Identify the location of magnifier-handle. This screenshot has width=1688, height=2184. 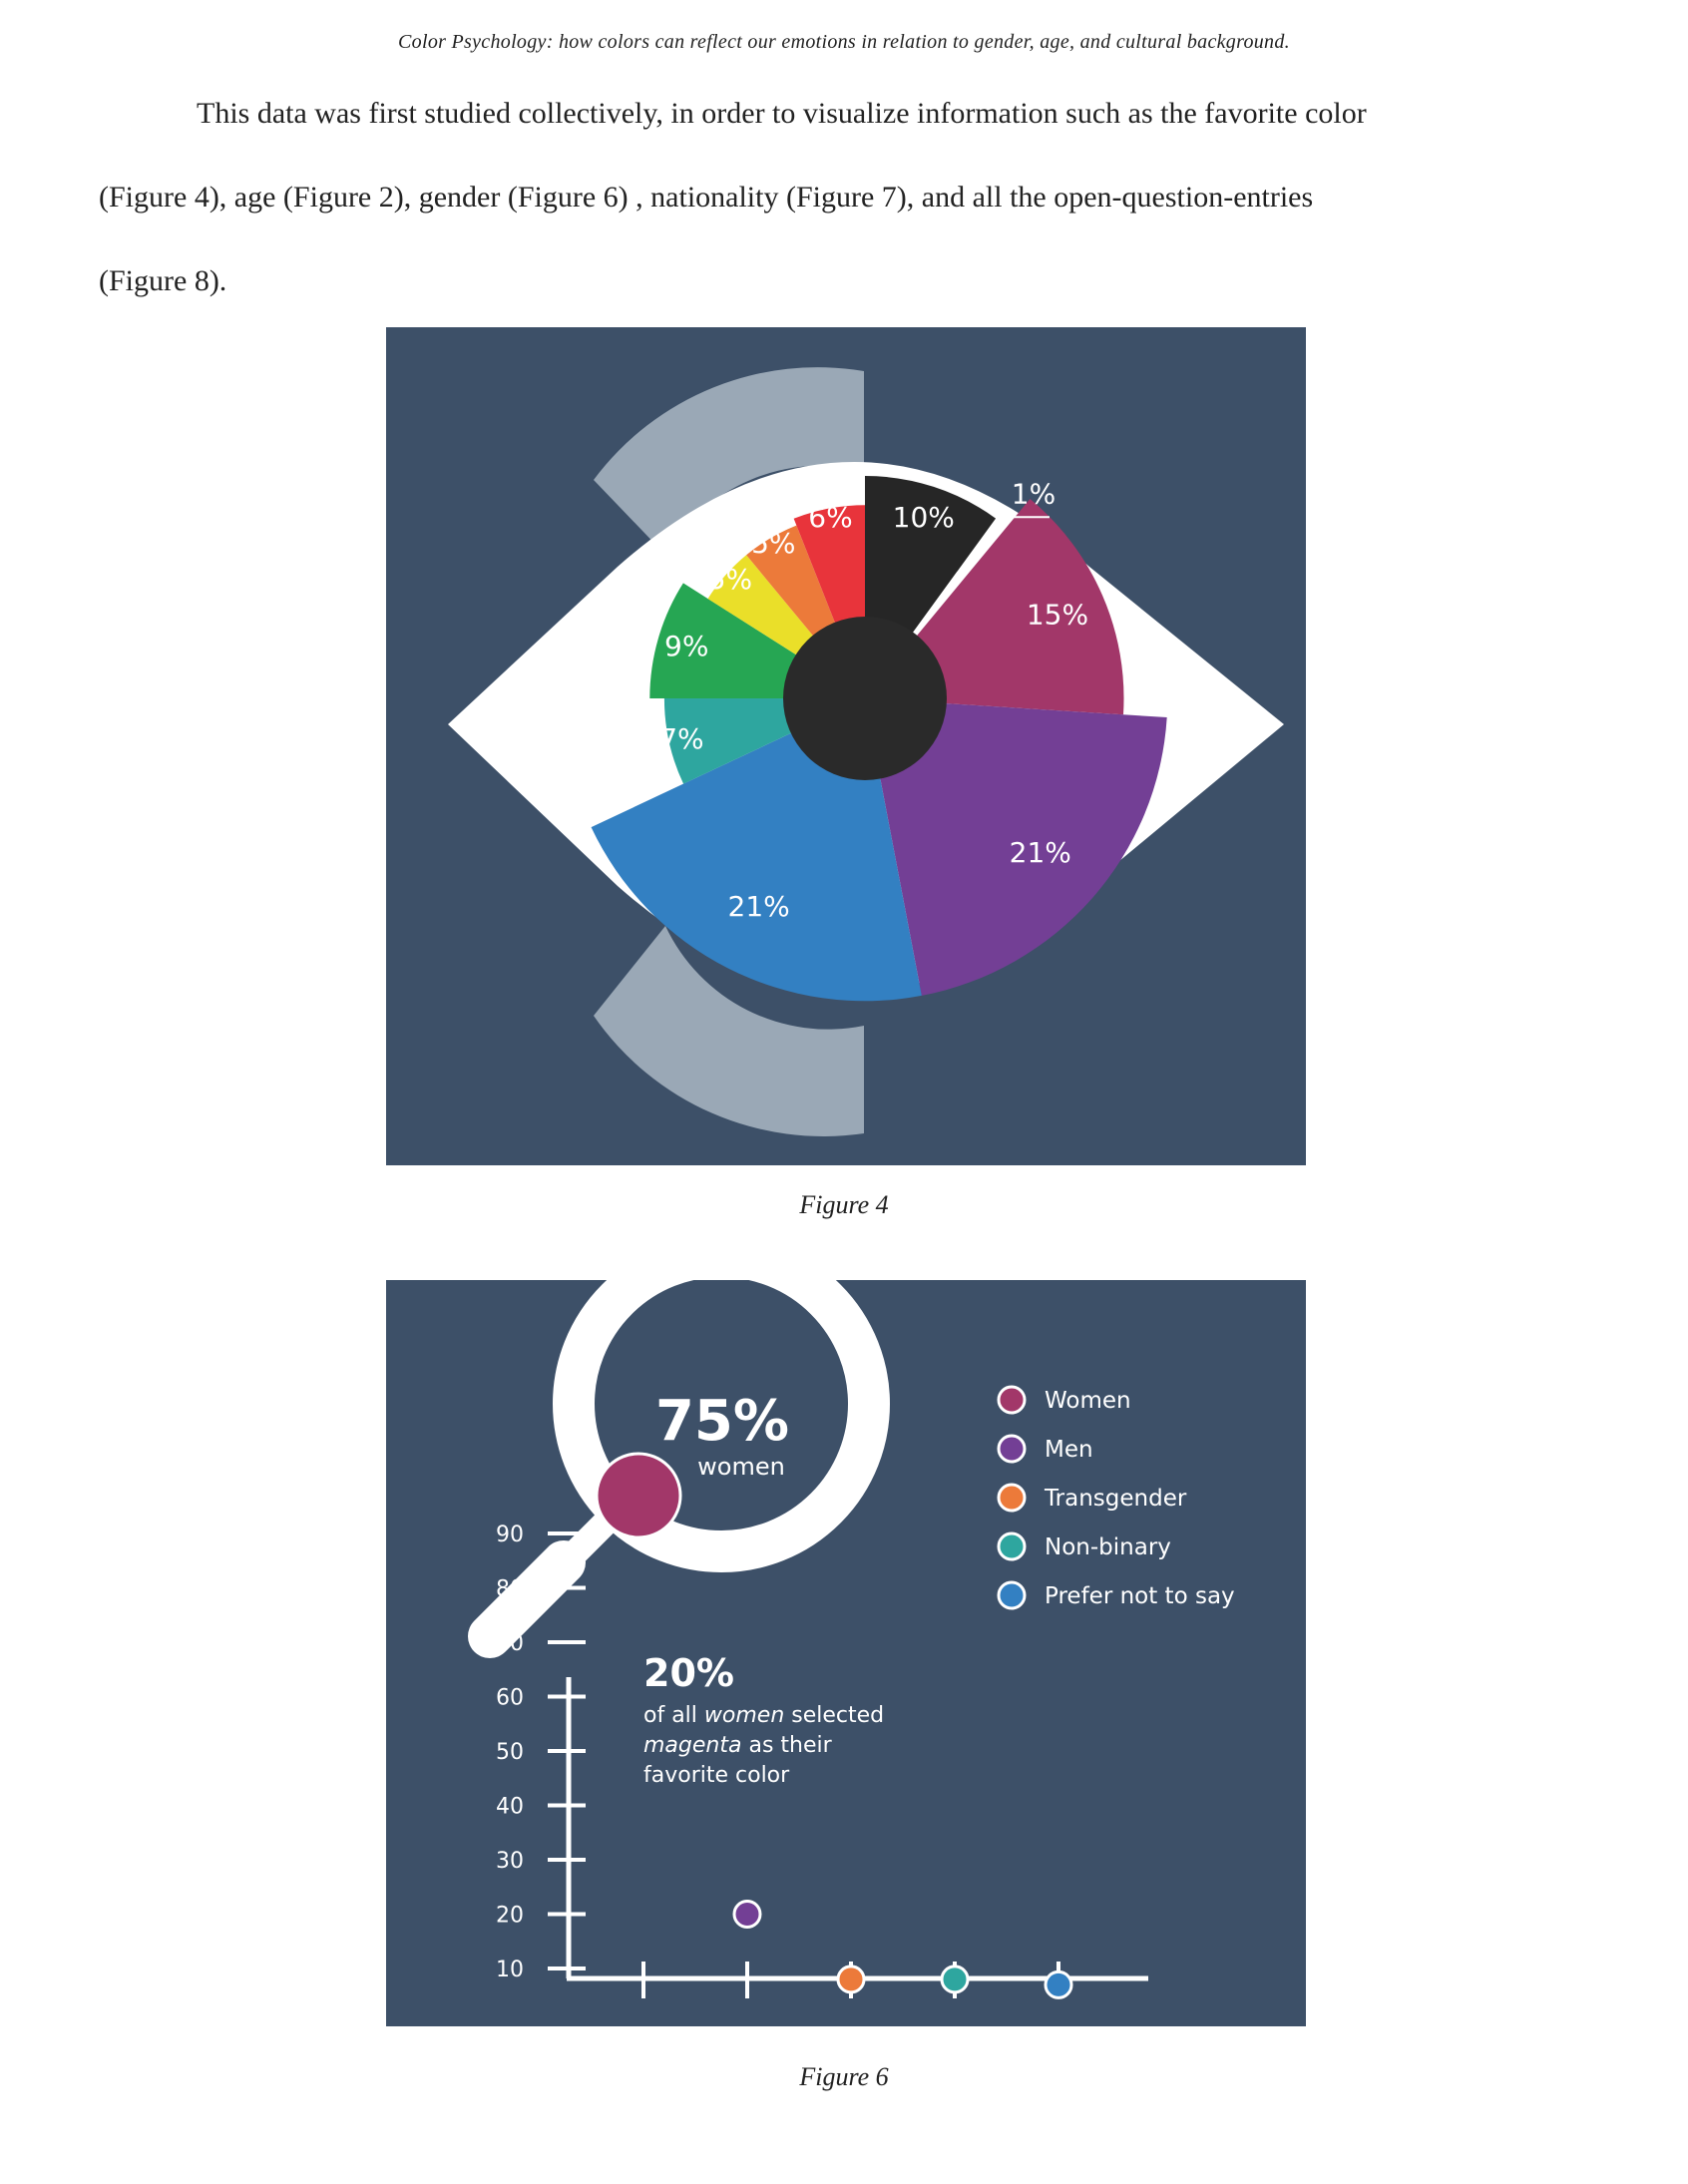
(527, 1599).